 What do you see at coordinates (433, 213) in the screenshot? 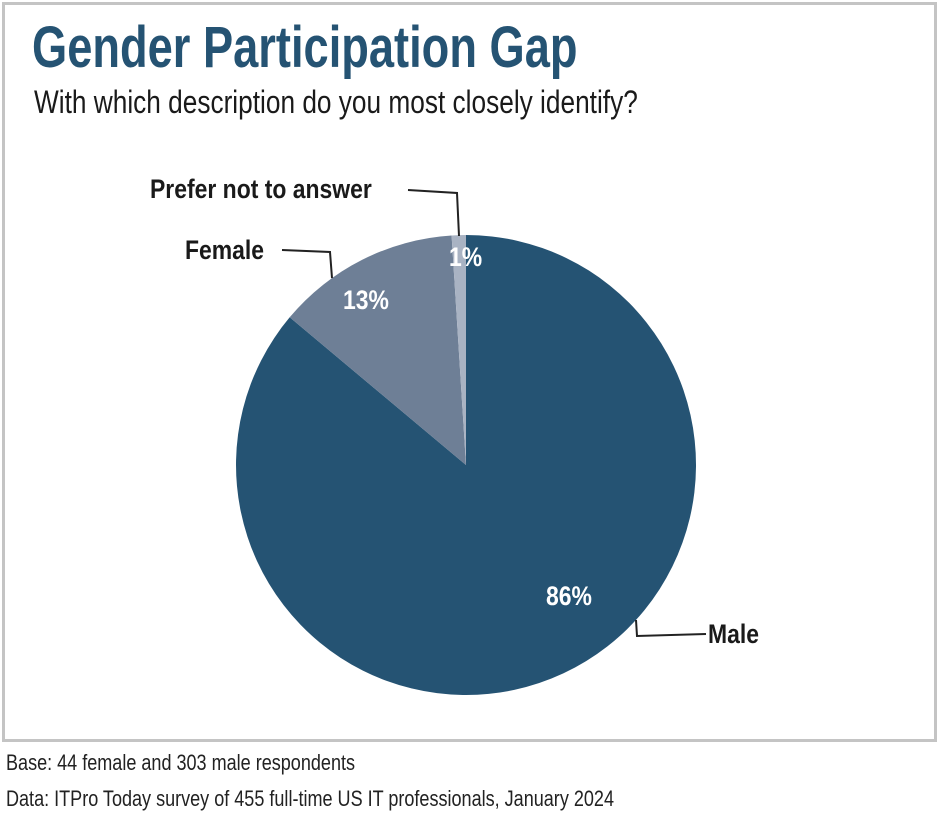
I see `leader-prefer` at bounding box center [433, 213].